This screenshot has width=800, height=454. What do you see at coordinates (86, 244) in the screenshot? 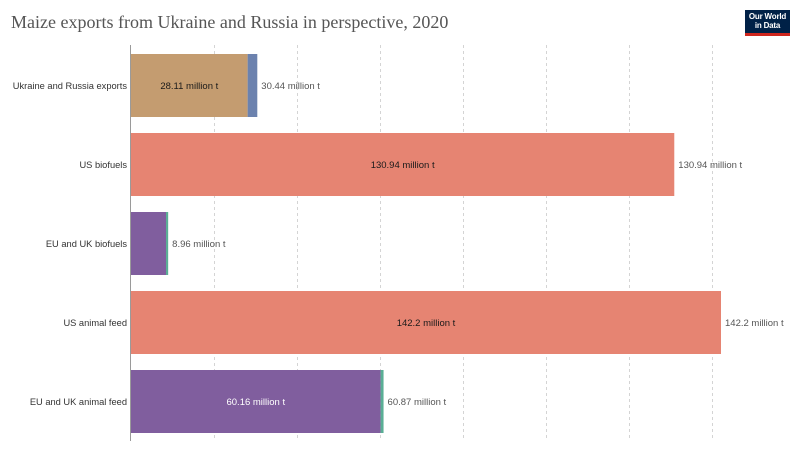
I see `category-label: EU and UK biofuels` at bounding box center [86, 244].